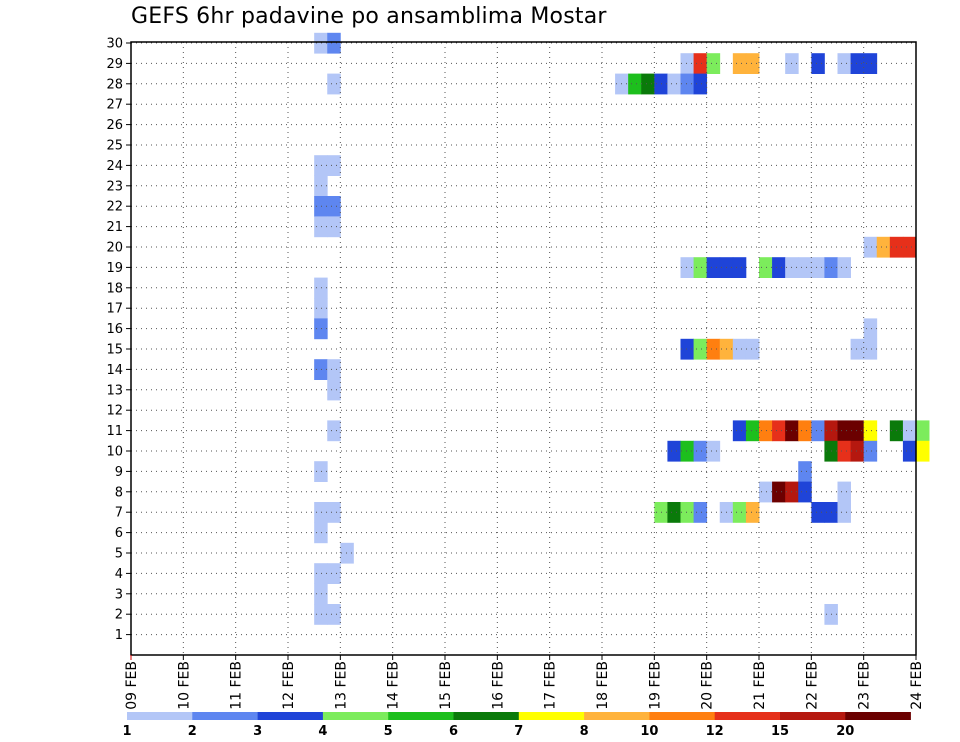 The height and width of the screenshot is (742, 960). I want to click on x-tick-label: 22 FEB, so click(812, 685).